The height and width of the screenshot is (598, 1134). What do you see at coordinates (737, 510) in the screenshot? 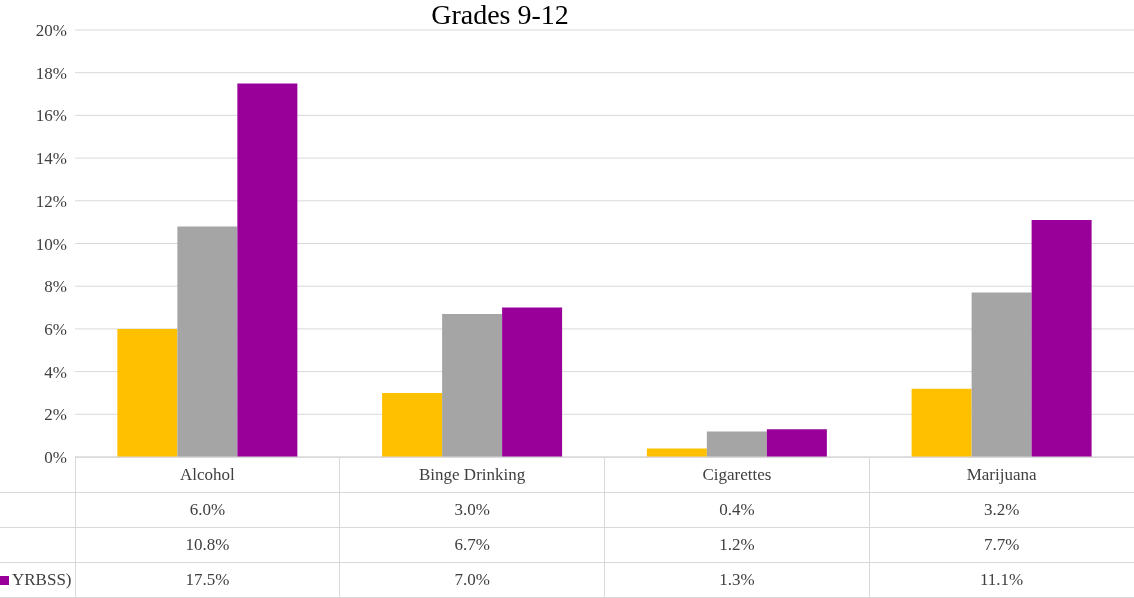
I see `data-label: 0.4%` at bounding box center [737, 510].